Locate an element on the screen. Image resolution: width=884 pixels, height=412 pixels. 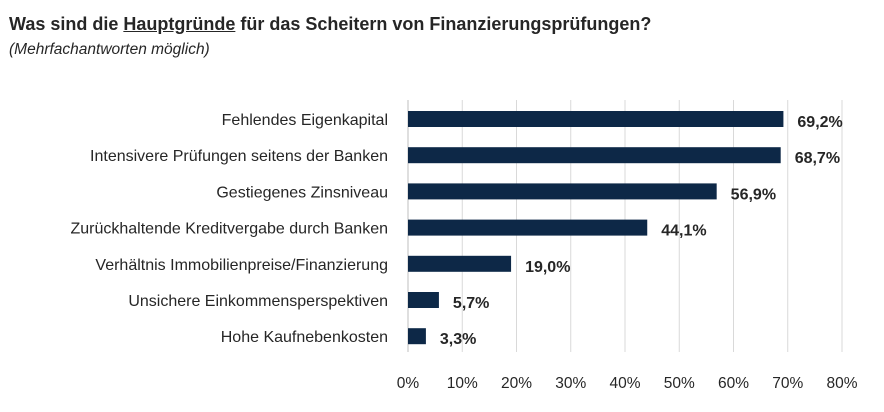
data-label: 68,7% is located at coordinates (817, 158).